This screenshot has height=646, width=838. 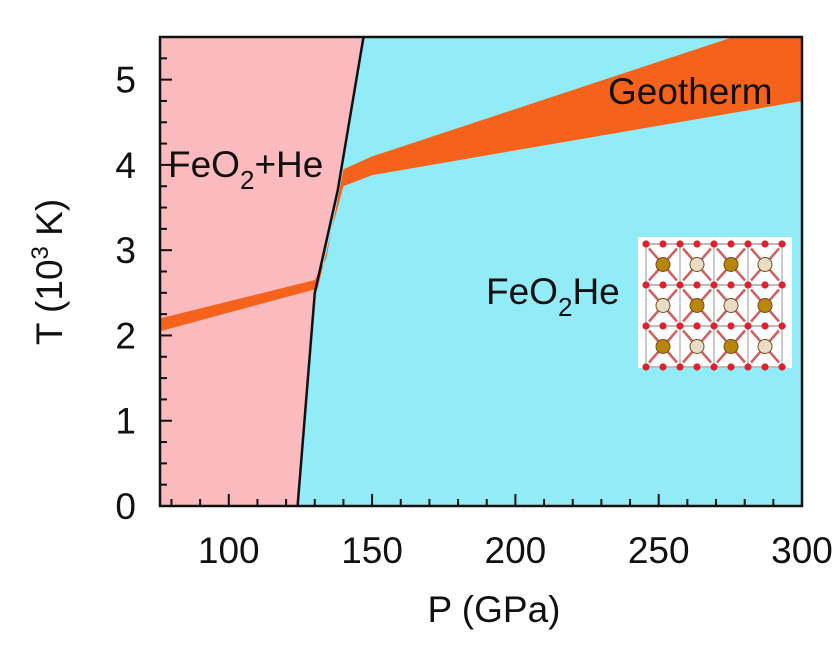 I want to click on region-label-feo2he: FeO2He, so click(x=553, y=296).